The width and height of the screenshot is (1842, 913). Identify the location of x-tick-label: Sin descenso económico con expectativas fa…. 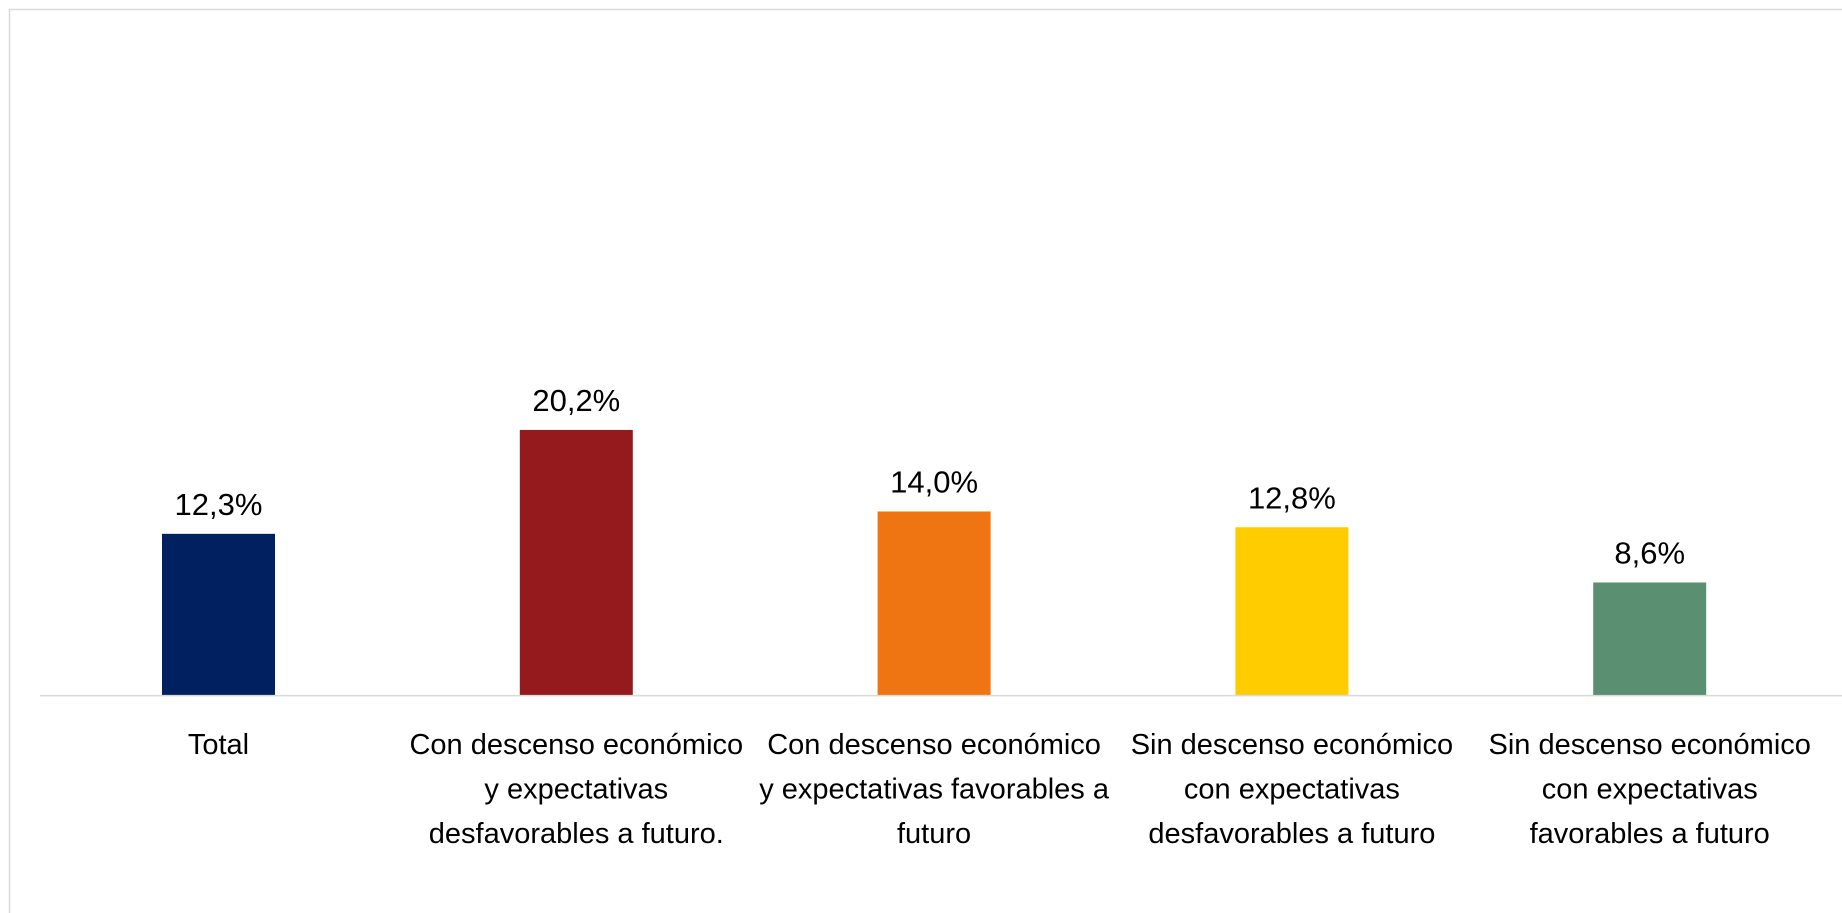
(1649, 789).